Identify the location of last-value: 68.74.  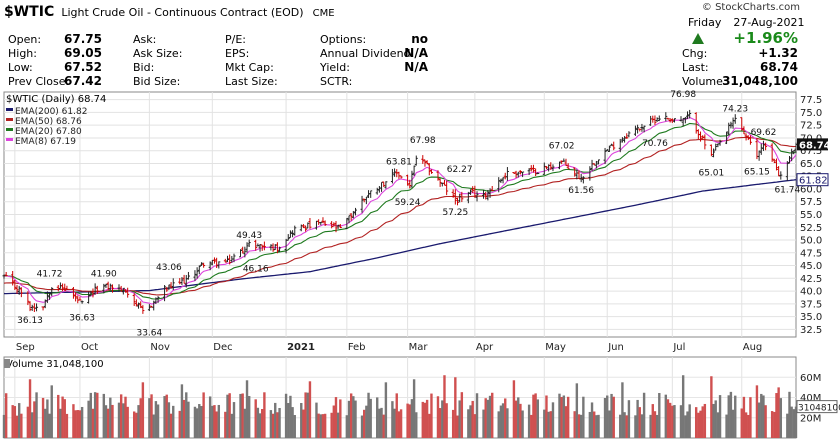
(779, 67).